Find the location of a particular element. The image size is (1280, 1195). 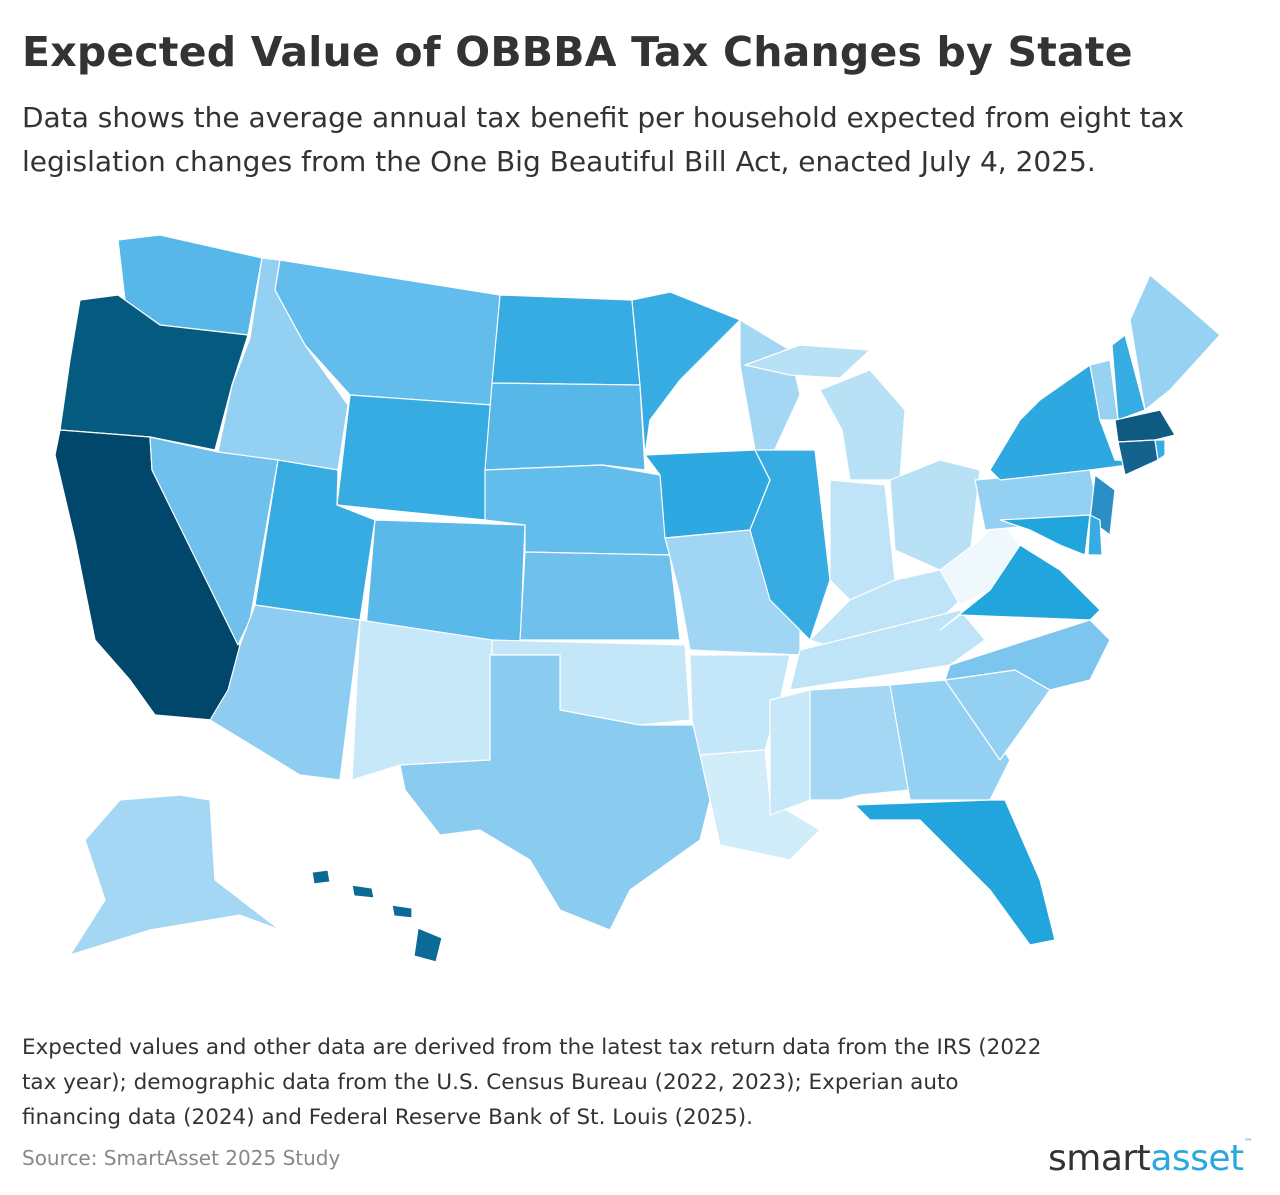

state-in is located at coordinates (862, 540).